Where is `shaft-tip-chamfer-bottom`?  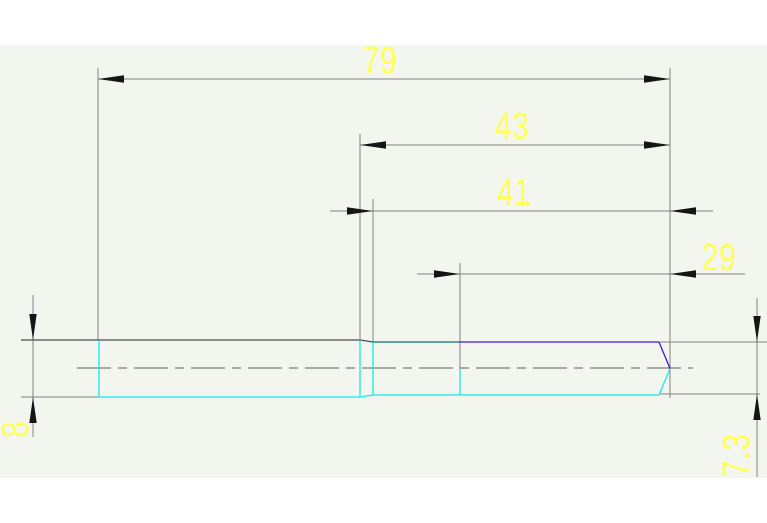 shaft-tip-chamfer-bottom is located at coordinates (664, 382).